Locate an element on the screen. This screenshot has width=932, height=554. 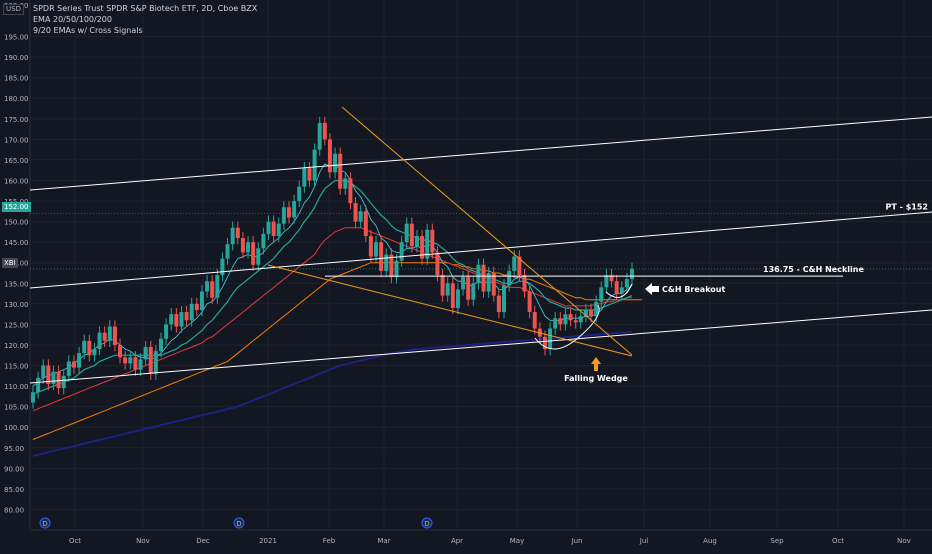
y-tick-label: 170.00 is located at coordinates (16, 140).